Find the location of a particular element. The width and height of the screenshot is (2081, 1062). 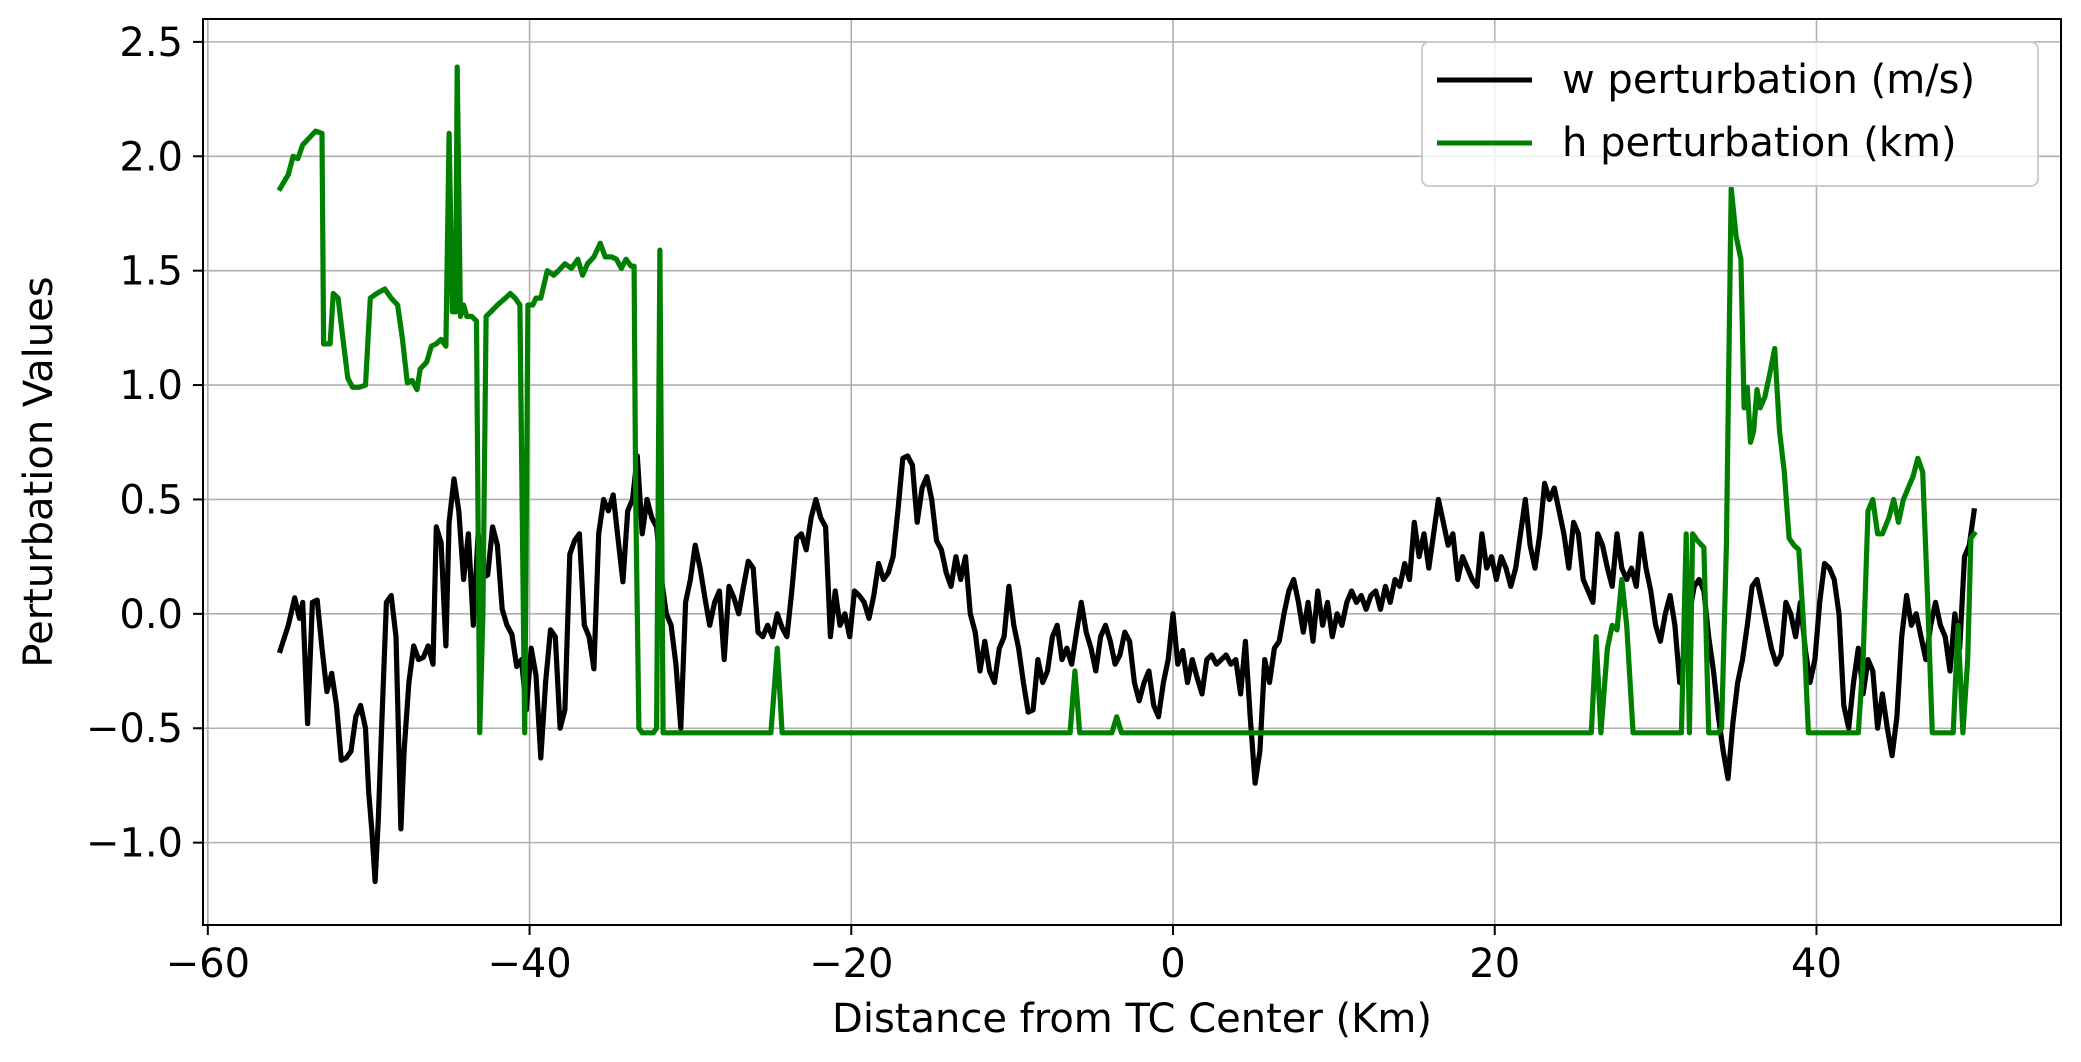

y-tick-label: 2.5 is located at coordinates (151, 43).